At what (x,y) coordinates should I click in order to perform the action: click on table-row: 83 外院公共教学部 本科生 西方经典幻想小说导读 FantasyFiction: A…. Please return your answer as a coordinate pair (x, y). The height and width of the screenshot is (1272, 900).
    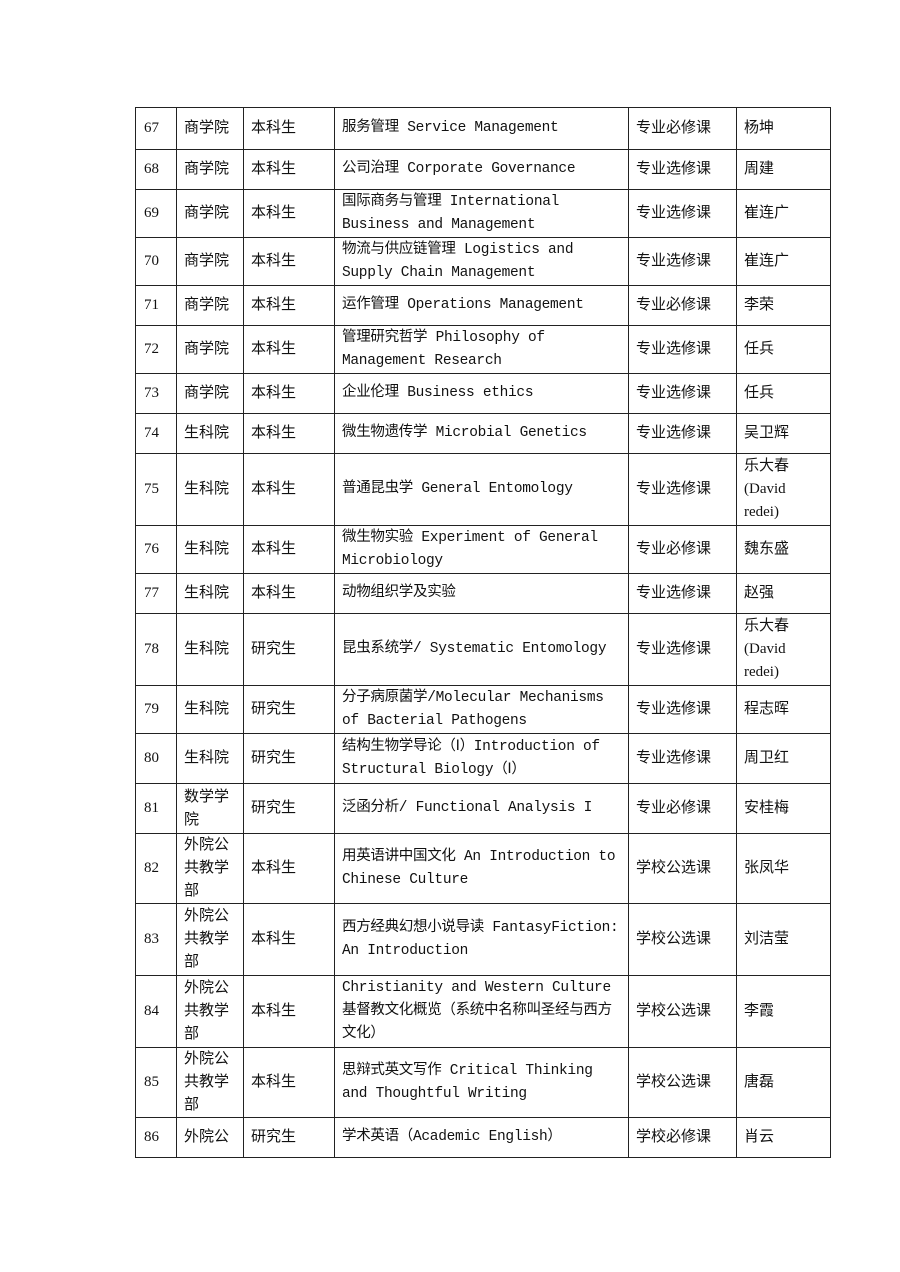
    Looking at the image, I should click on (483, 939).